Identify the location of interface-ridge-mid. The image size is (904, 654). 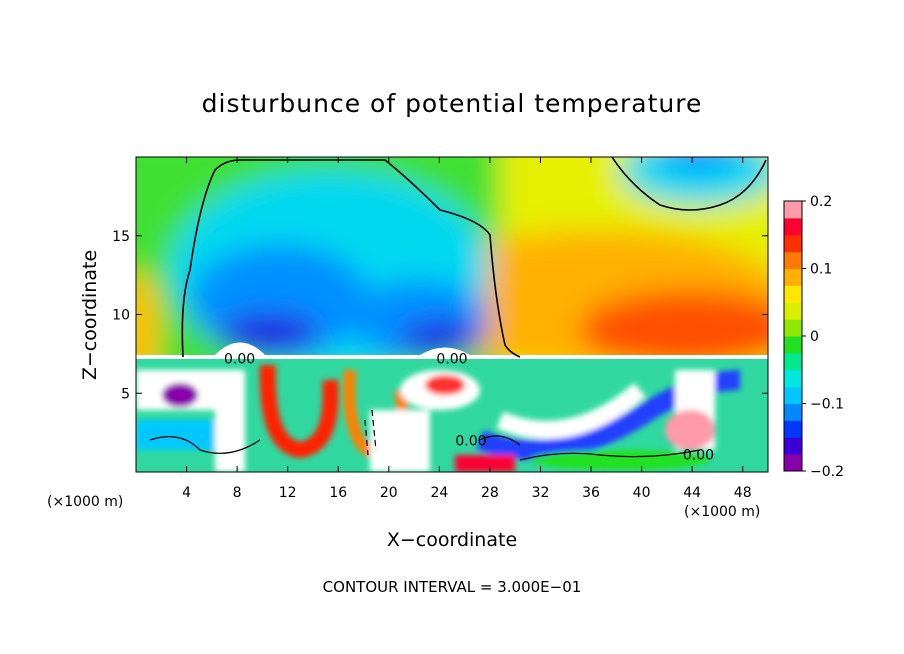
(445, 351).